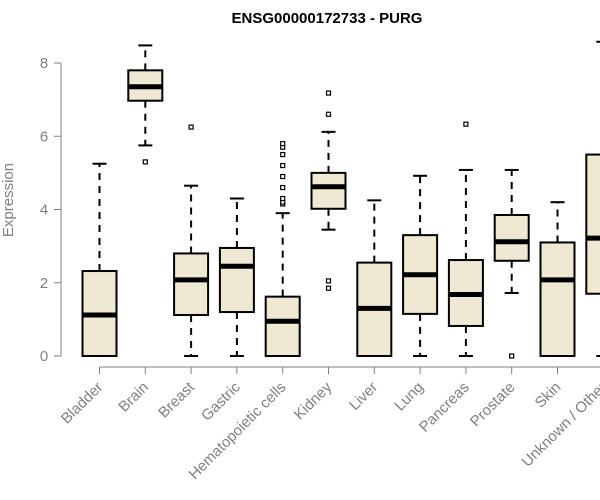 The width and height of the screenshot is (600, 500). I want to click on box-bladder, so click(99, 259).